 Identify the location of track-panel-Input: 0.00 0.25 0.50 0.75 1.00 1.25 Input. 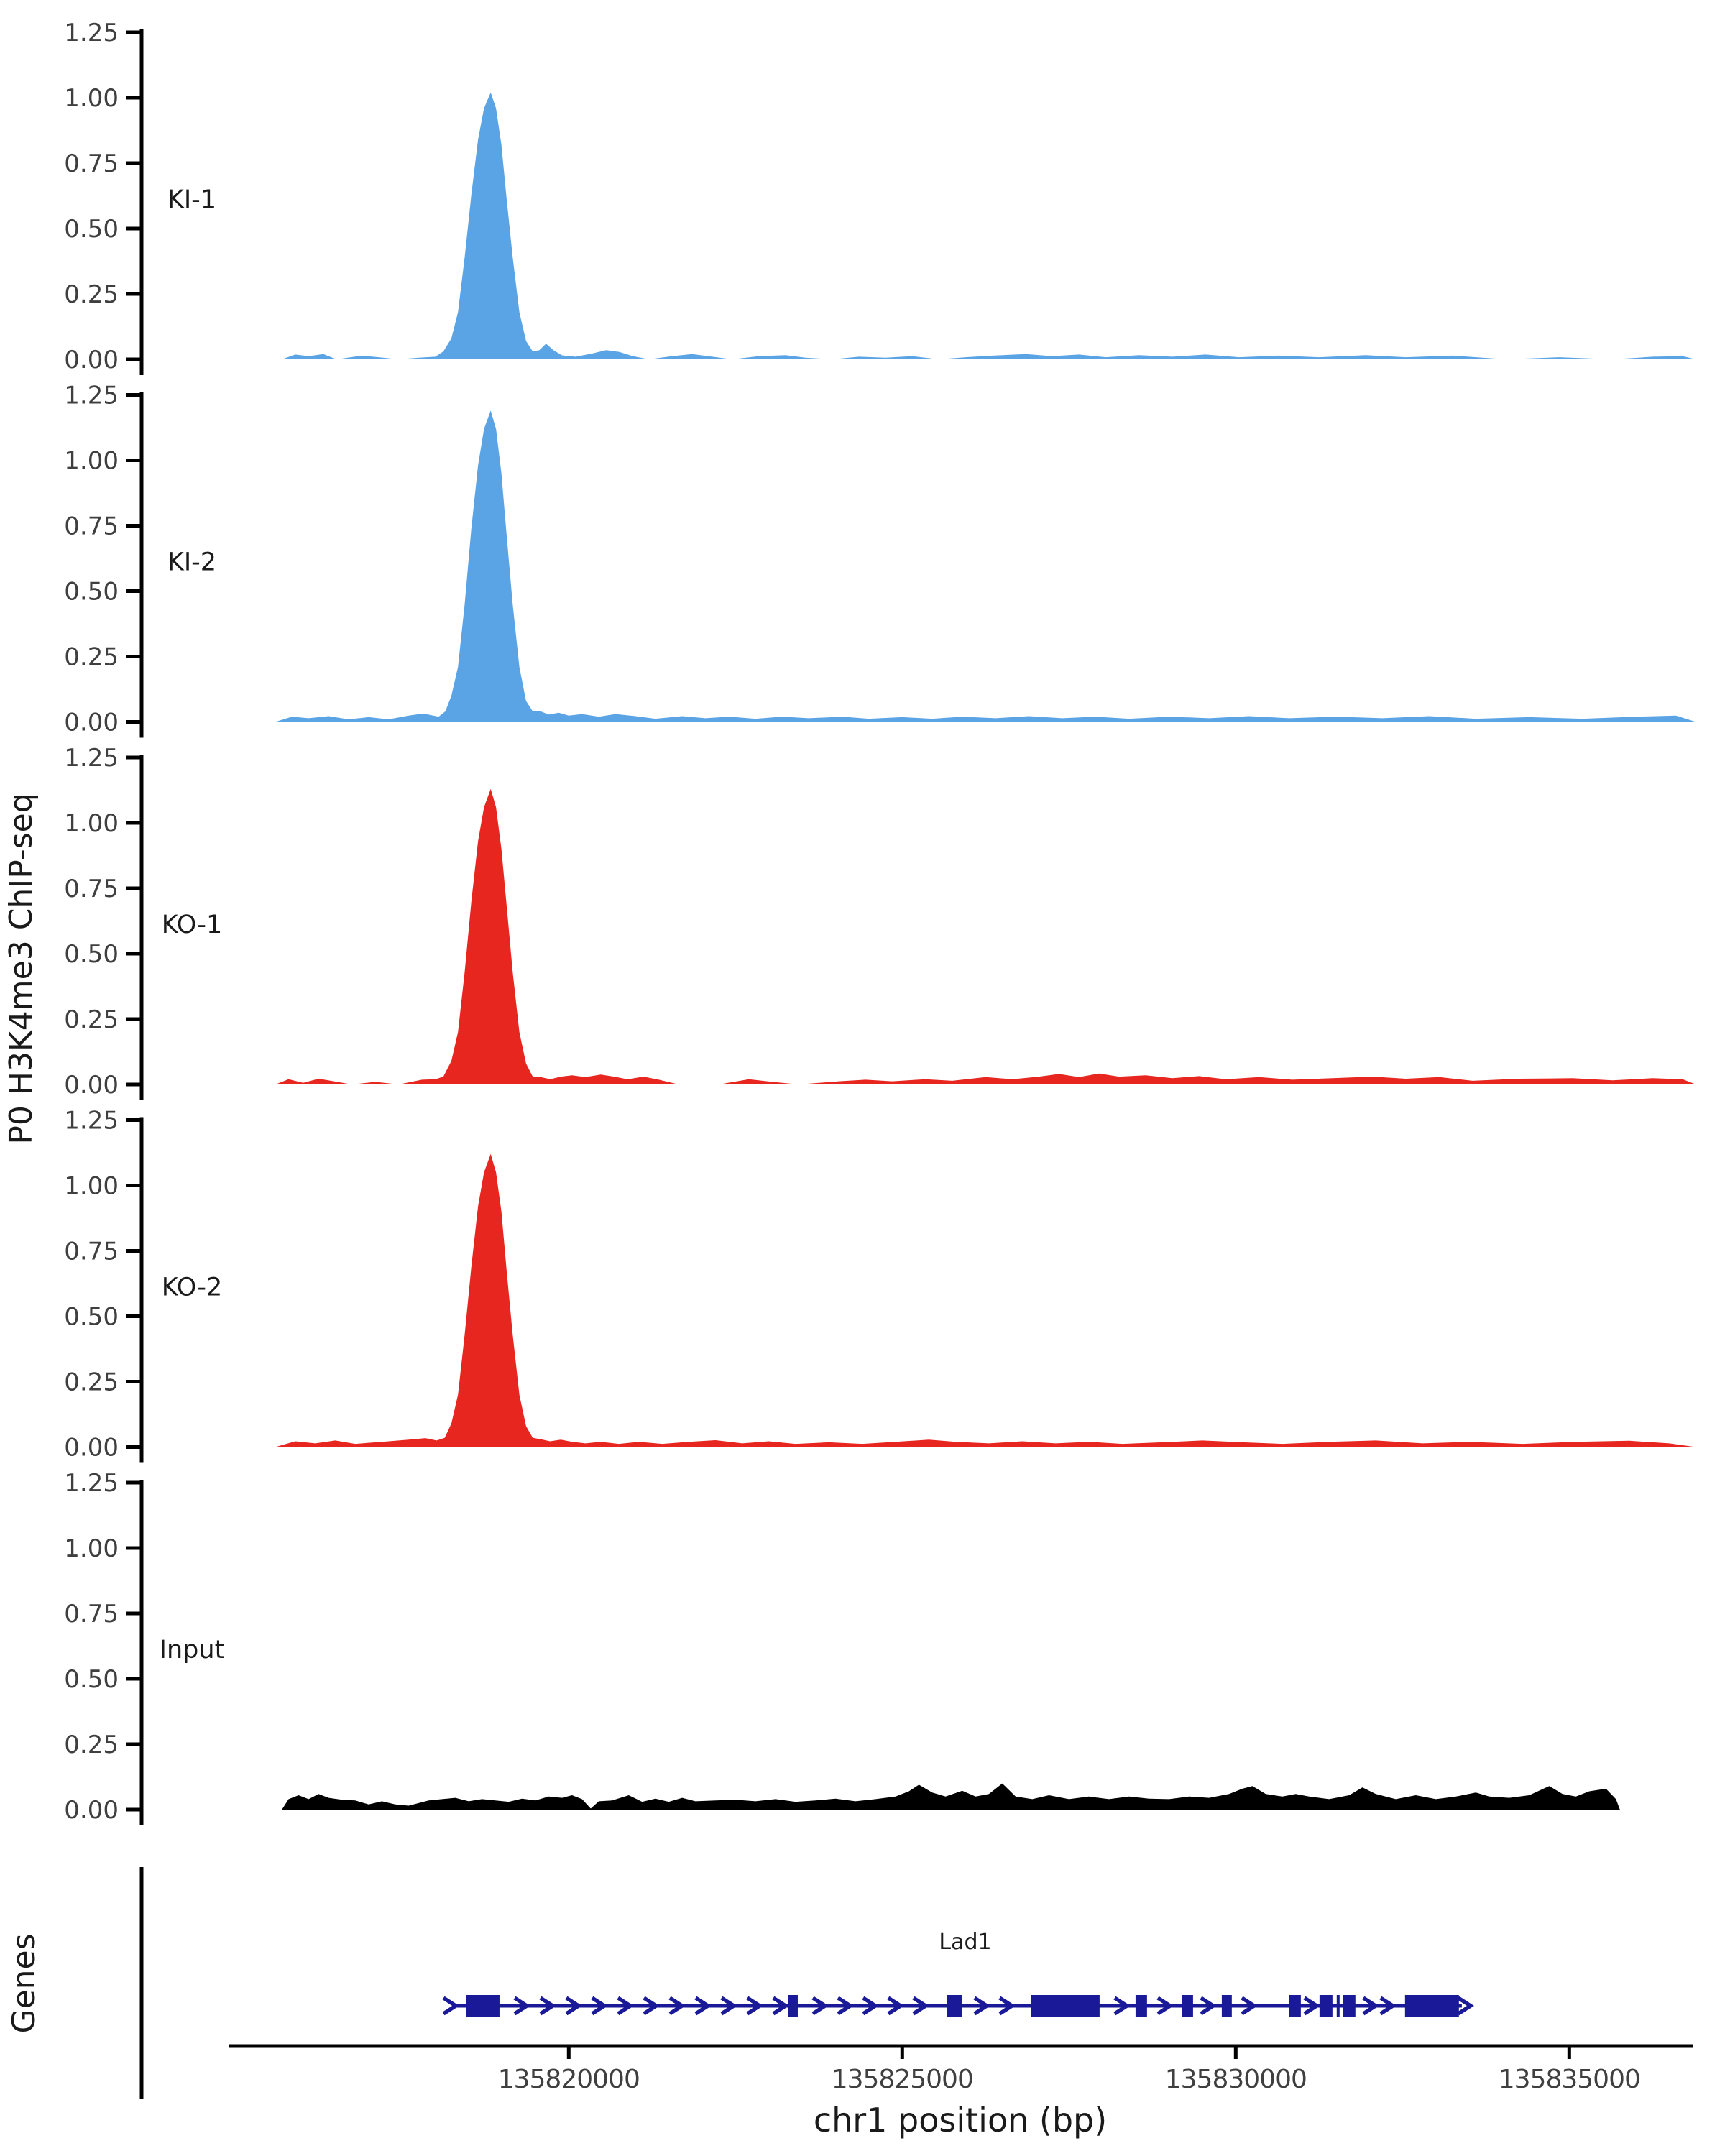
(842, 1647).